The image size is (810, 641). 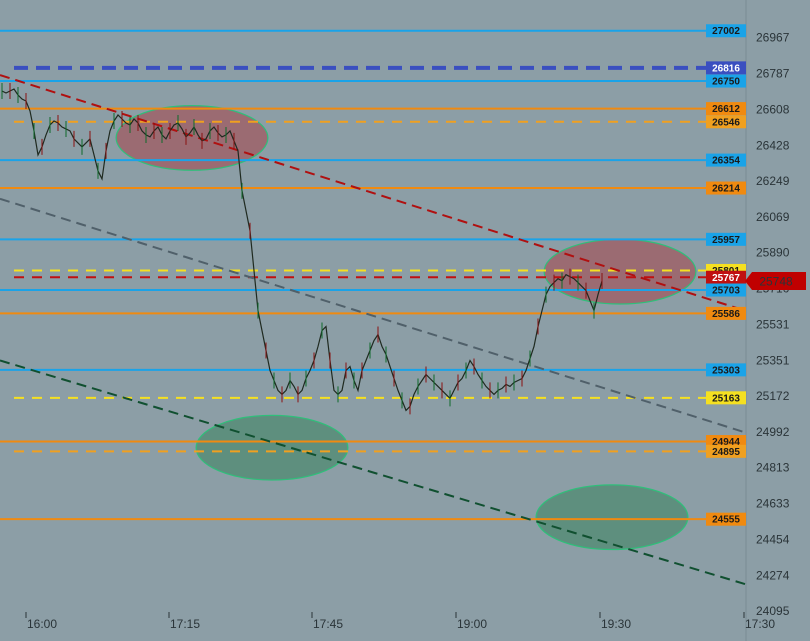 I want to click on last-price-marker, so click(x=775, y=281).